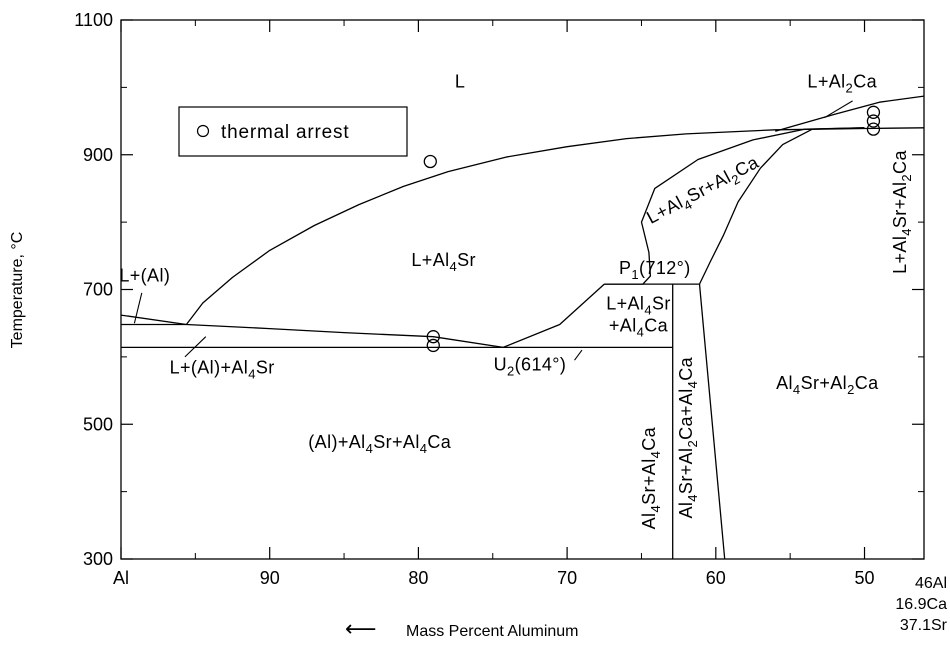 Image resolution: width=950 pixels, height=647 pixels. What do you see at coordinates (578, 355) in the screenshot?
I see `leader-U2` at bounding box center [578, 355].